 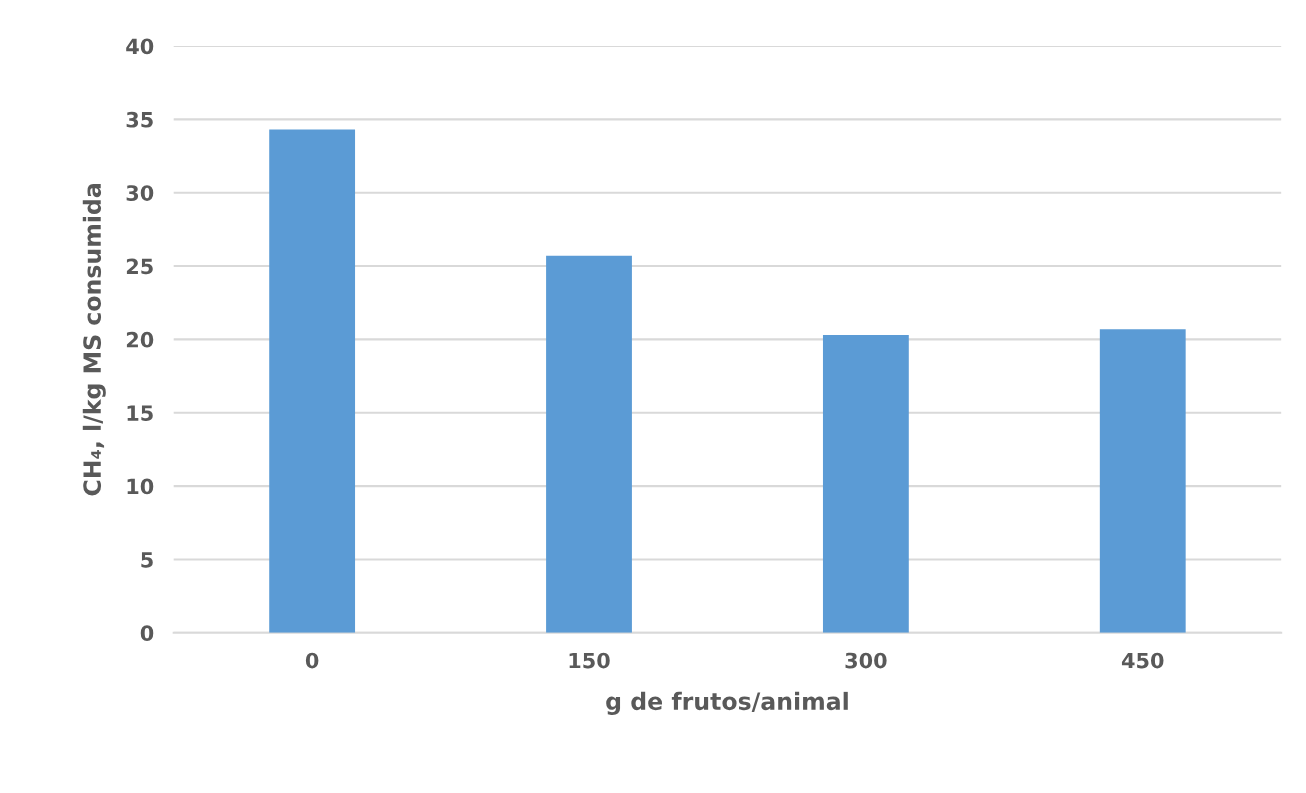 What do you see at coordinates (140, 193) in the screenshot?
I see `y-tick-label: 30` at bounding box center [140, 193].